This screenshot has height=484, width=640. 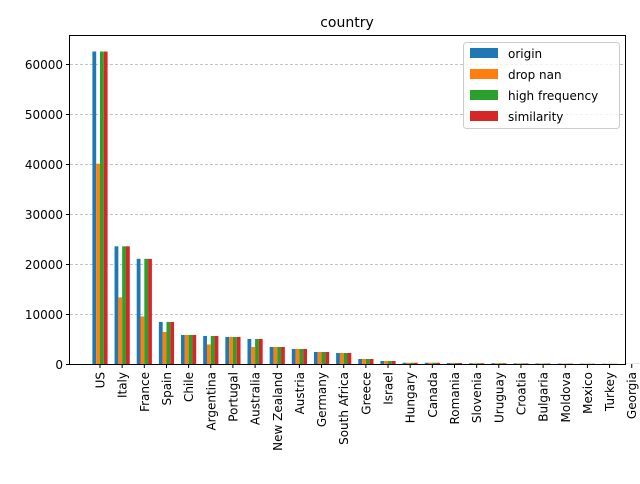 What do you see at coordinates (632, 395) in the screenshot?
I see `x-tick-label: Georgia` at bounding box center [632, 395].